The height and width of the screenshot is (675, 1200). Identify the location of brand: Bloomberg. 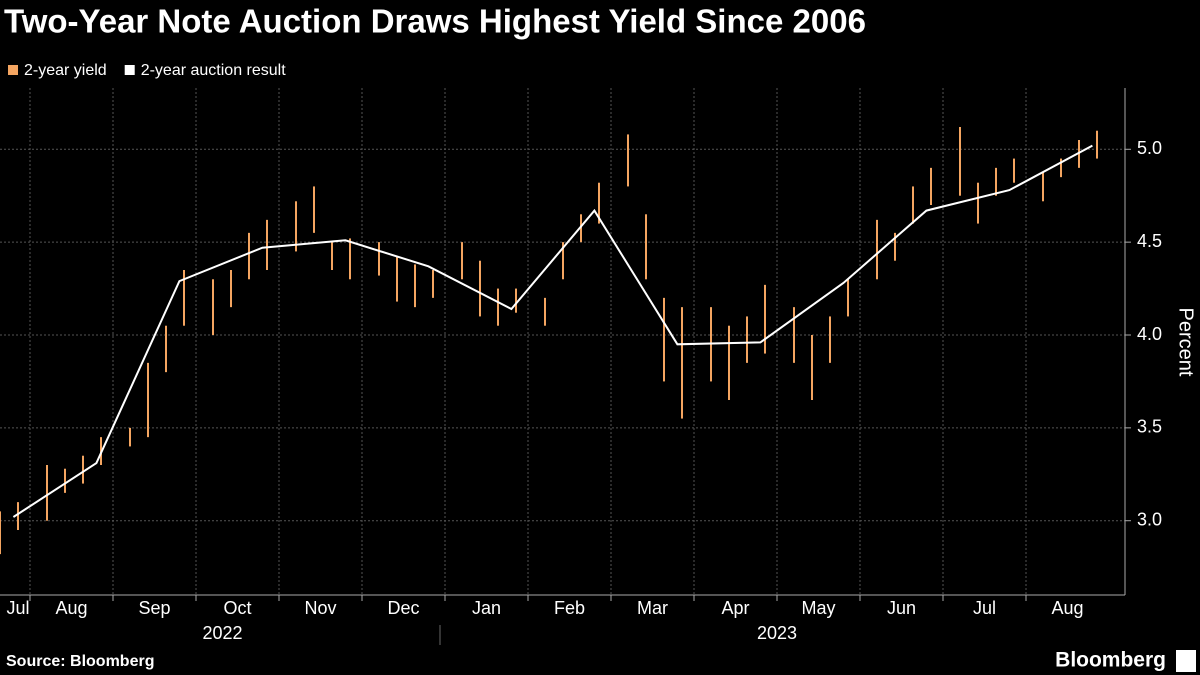
(1110, 660).